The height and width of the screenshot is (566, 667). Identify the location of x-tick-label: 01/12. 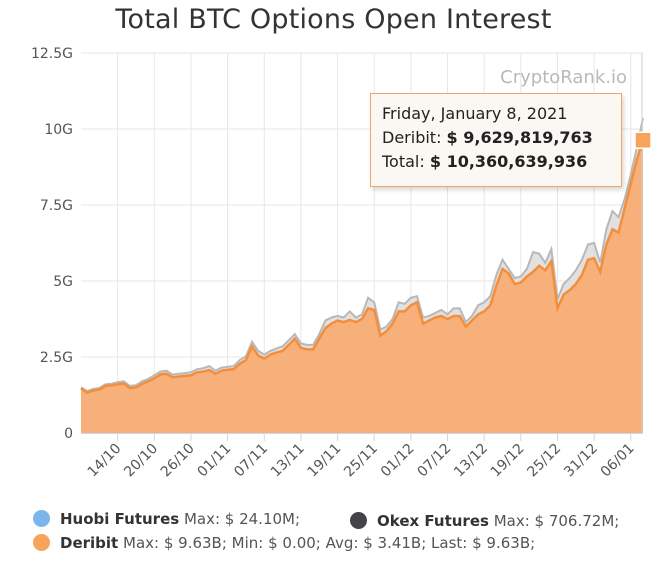
(398, 461).